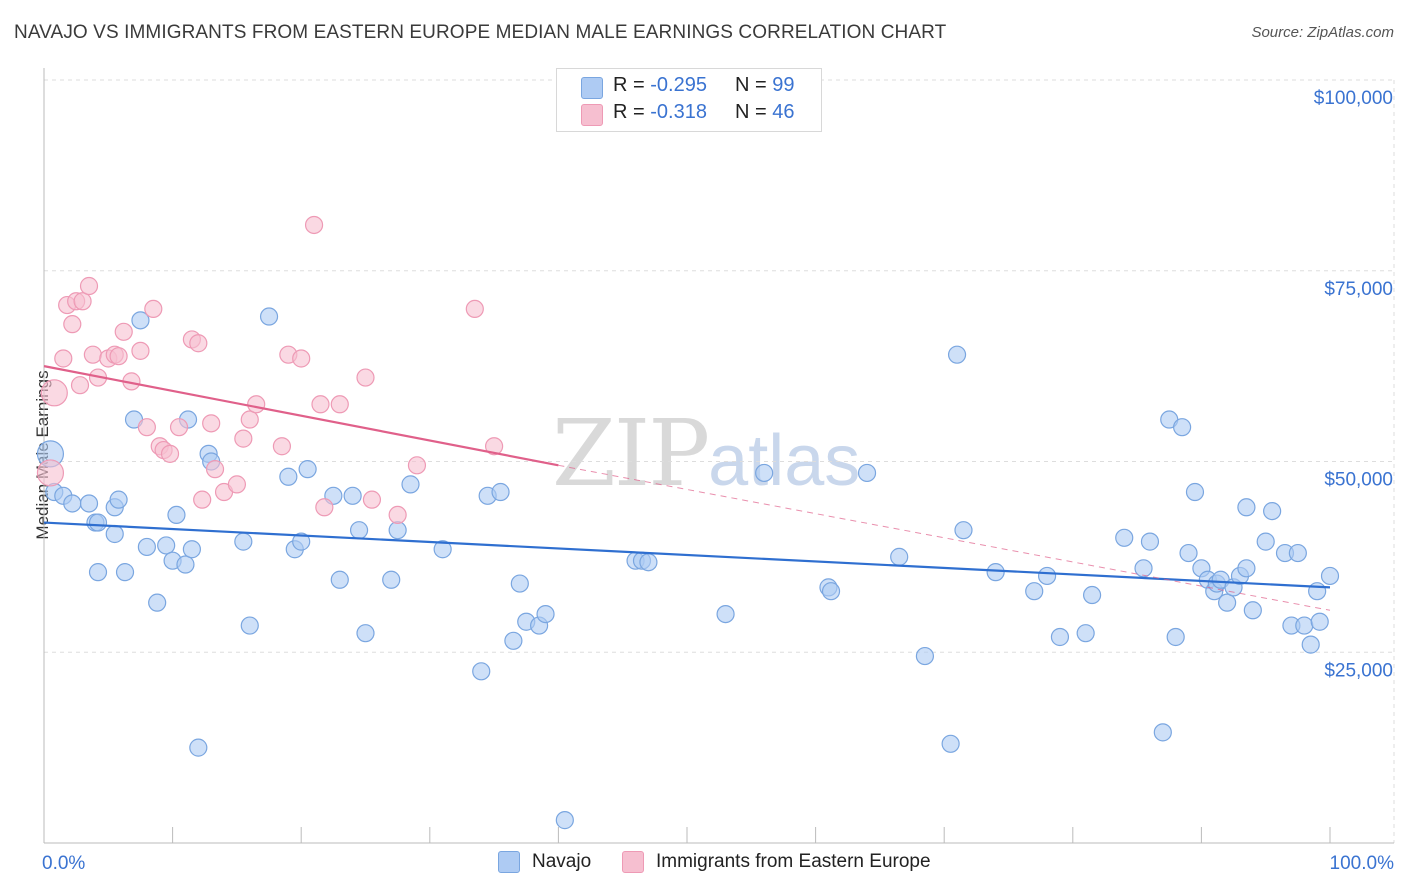 The width and height of the screenshot is (1406, 892). Describe the element at coordinates (562, 861) in the screenshot. I see `legend-label-navajo: Navajo` at that location.